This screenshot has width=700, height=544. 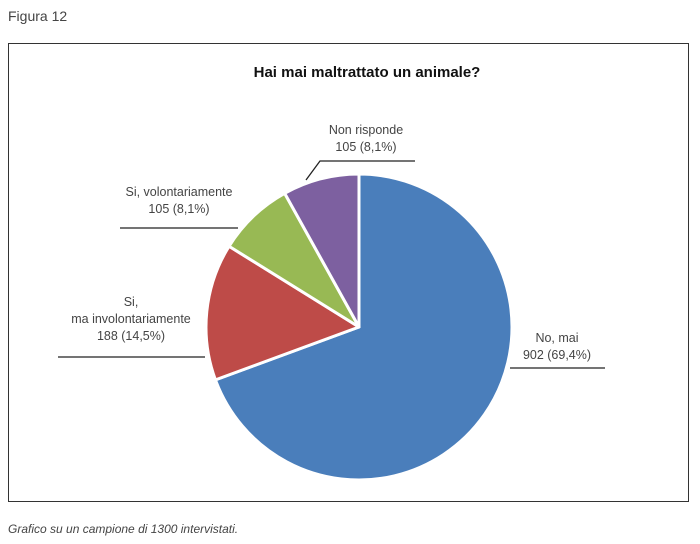 What do you see at coordinates (178, 192) in the screenshot?
I see `slice-label: Si, volontariamente` at bounding box center [178, 192].